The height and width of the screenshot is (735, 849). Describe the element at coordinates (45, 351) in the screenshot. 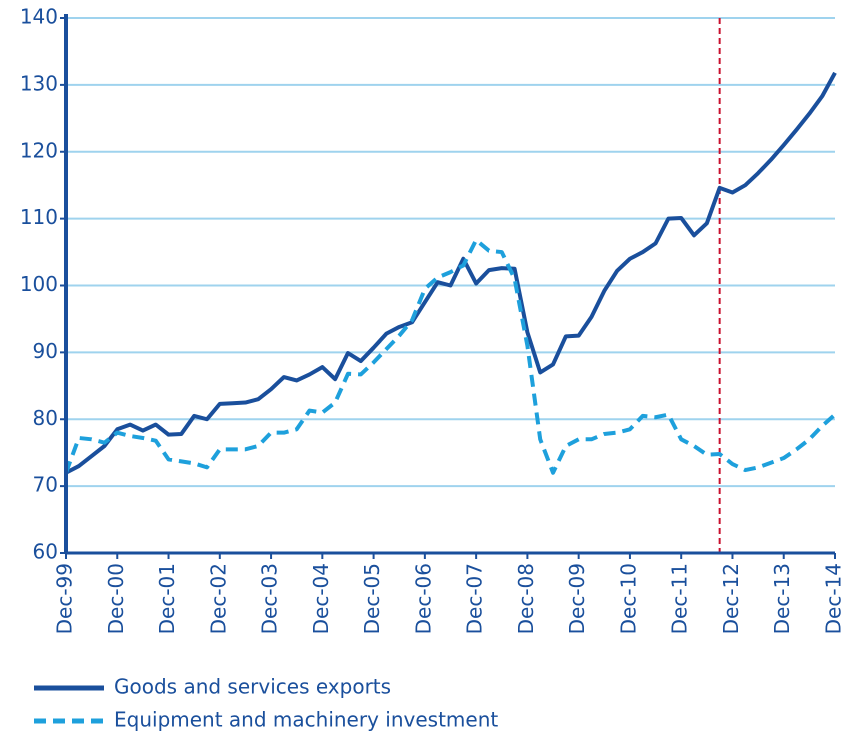

I see `y-tick-label: 90` at that location.